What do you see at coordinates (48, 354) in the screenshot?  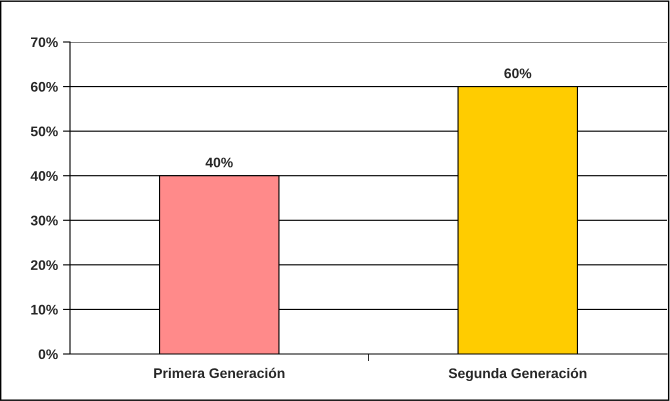 I see `y-tick-label: 0%` at bounding box center [48, 354].